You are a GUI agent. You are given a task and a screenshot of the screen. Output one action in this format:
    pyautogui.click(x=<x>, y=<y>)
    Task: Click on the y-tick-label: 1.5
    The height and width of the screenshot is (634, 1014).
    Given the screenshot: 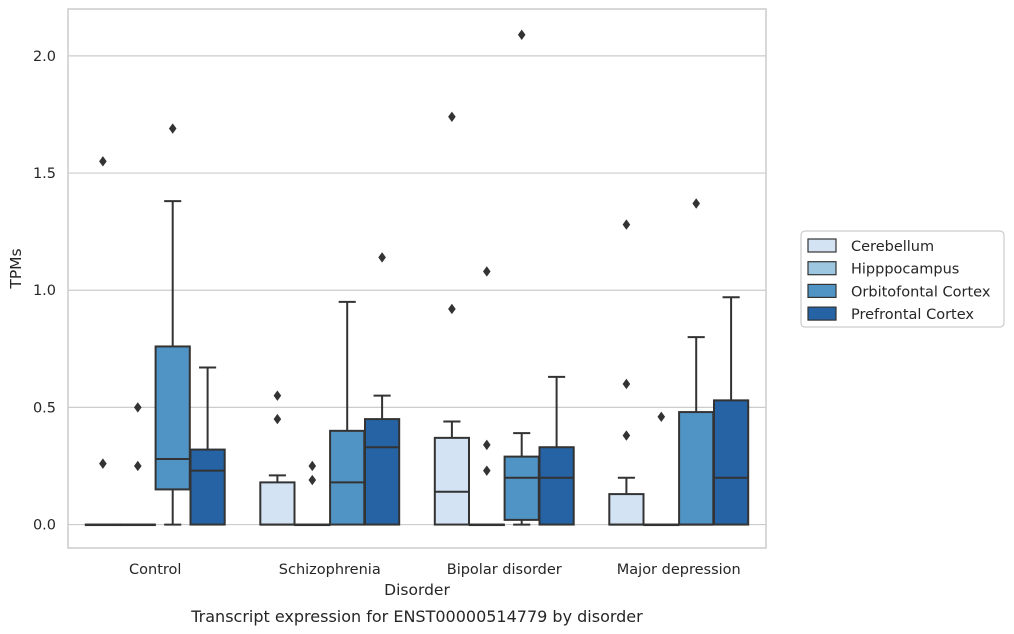 What is the action you would take?
    pyautogui.click(x=44, y=174)
    